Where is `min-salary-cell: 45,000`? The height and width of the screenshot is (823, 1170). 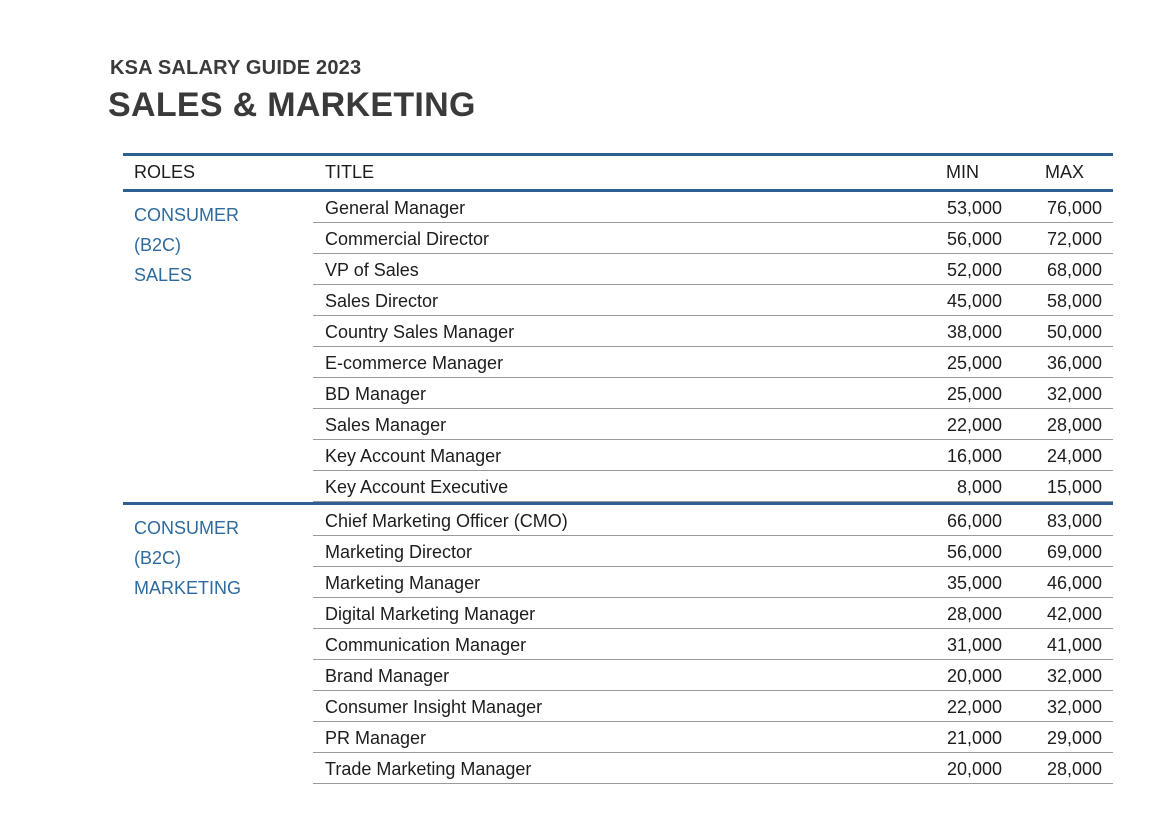
min-salary-cell: 45,000 is located at coordinates (974, 301).